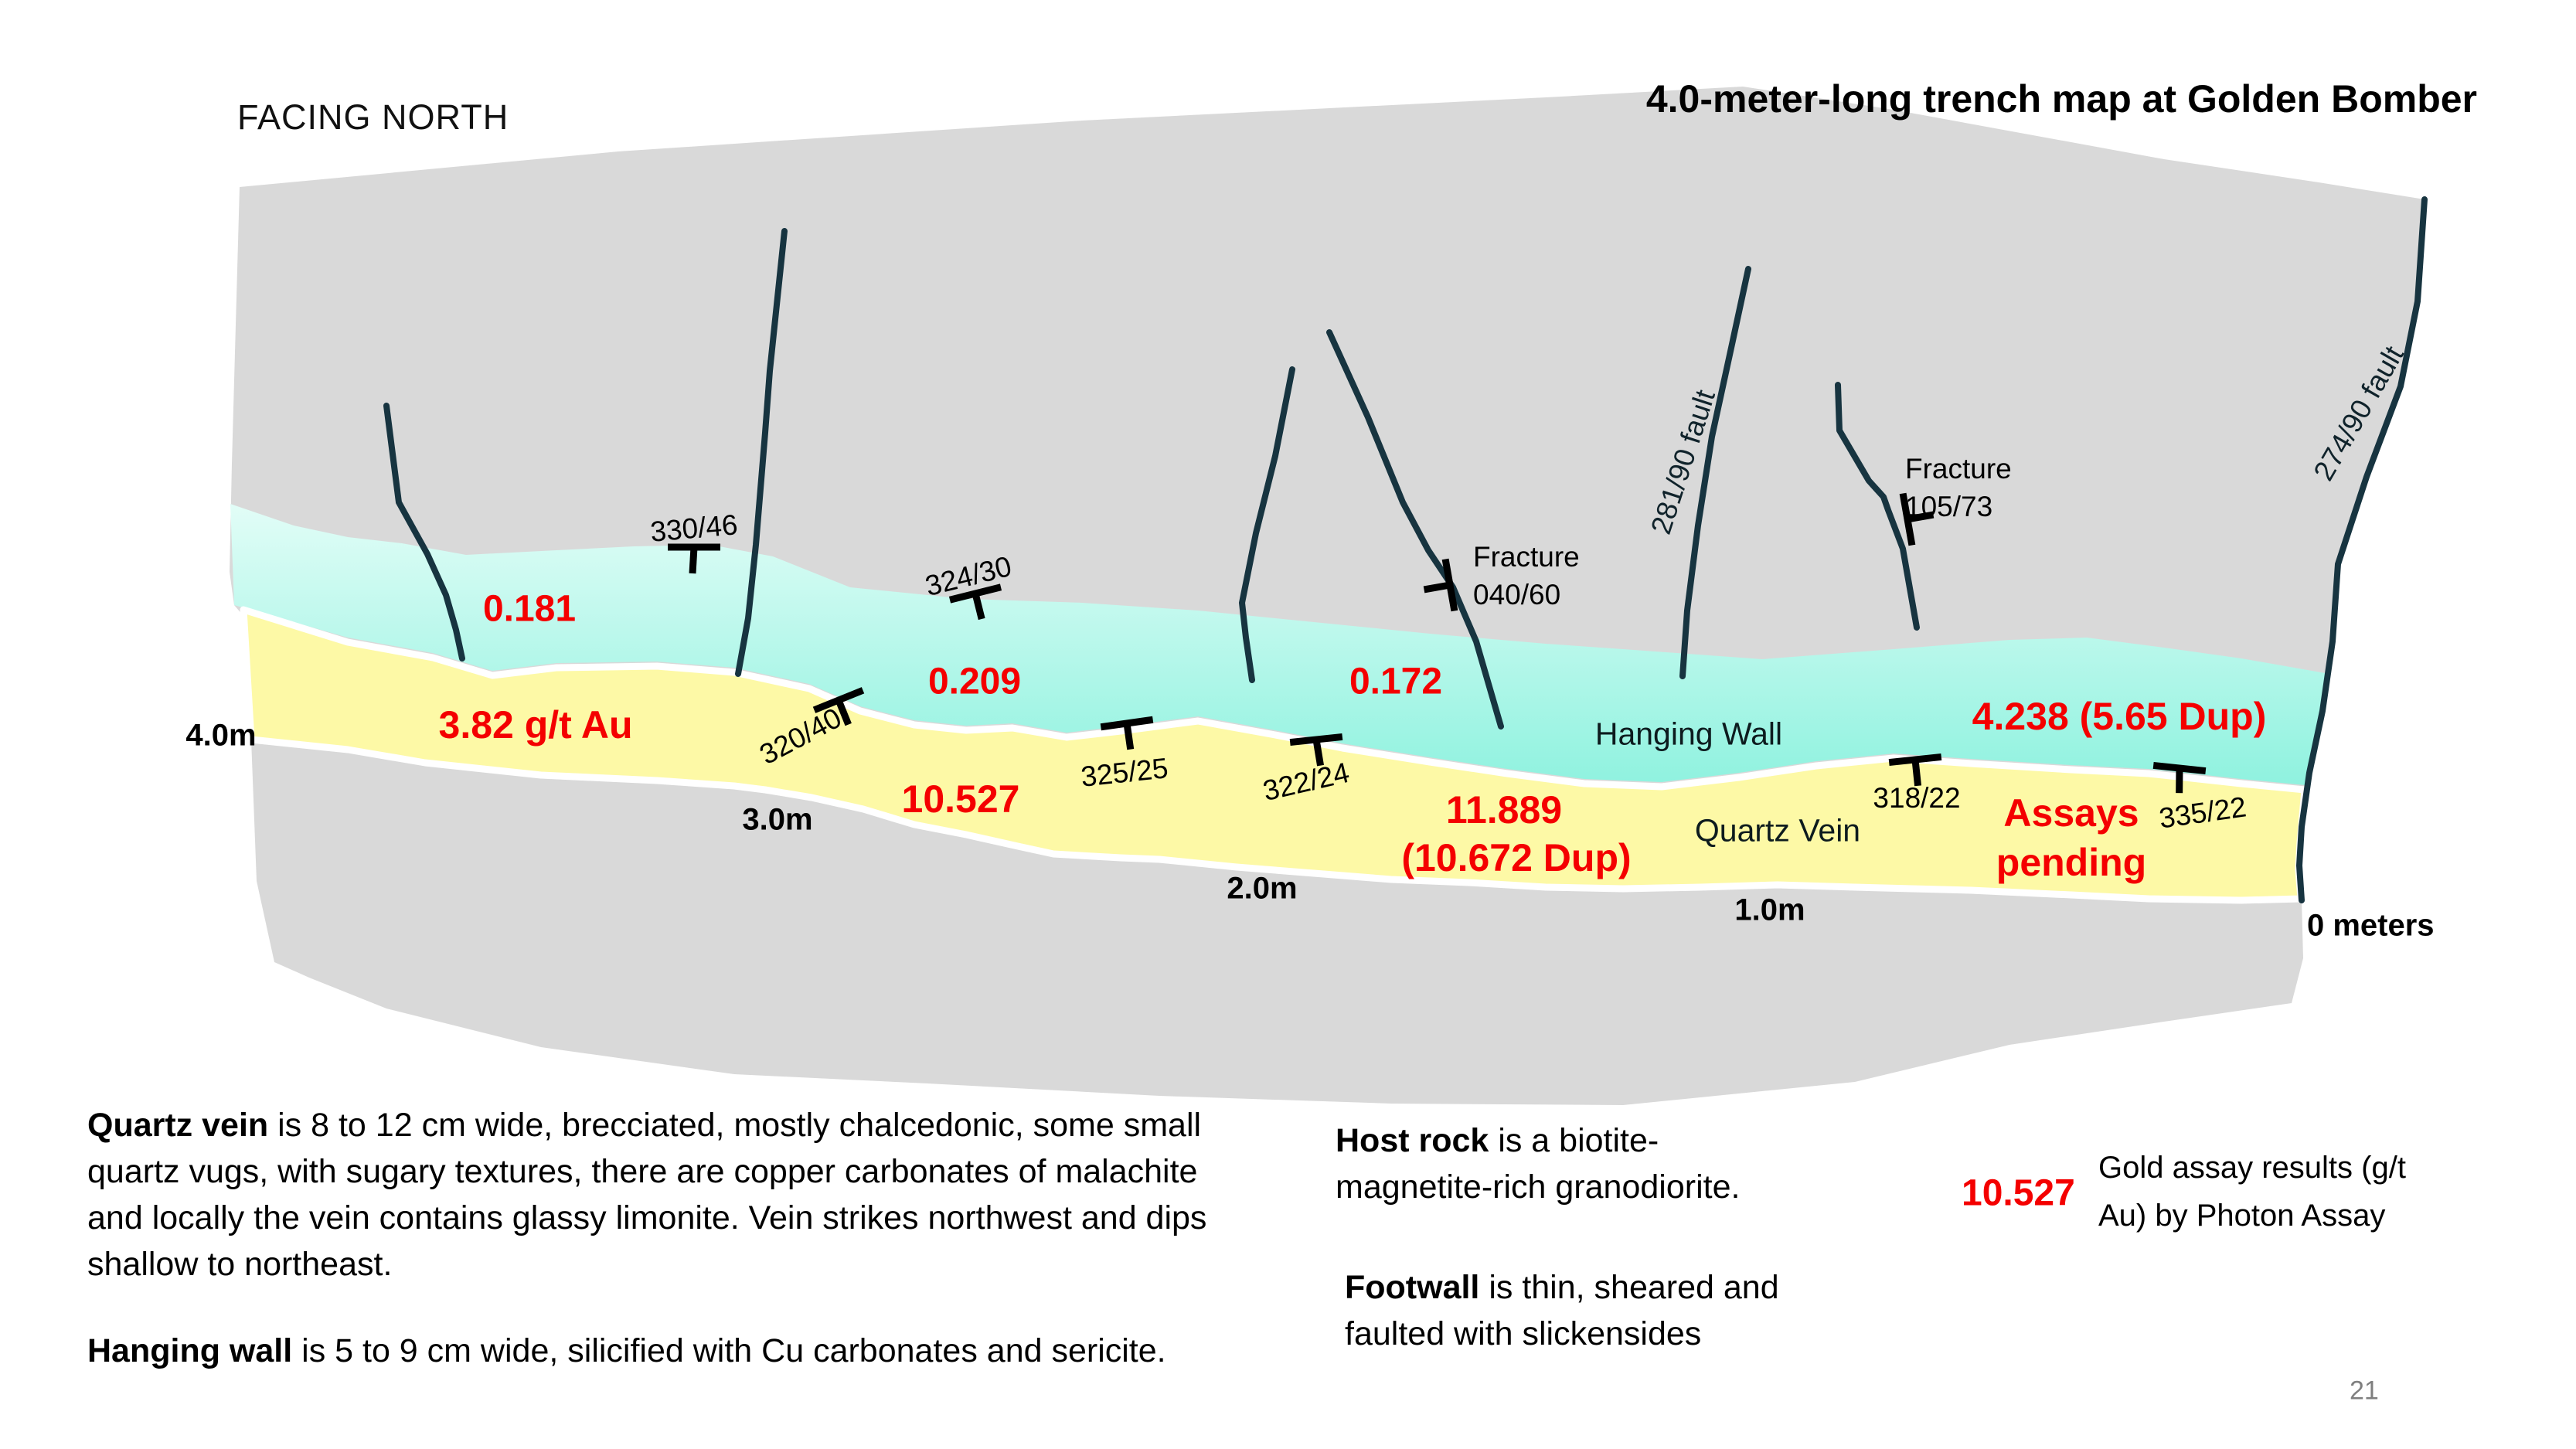 This screenshot has height=1449, width=2576. What do you see at coordinates (1715, 473) in the screenshot?
I see `fault-281-line` at bounding box center [1715, 473].